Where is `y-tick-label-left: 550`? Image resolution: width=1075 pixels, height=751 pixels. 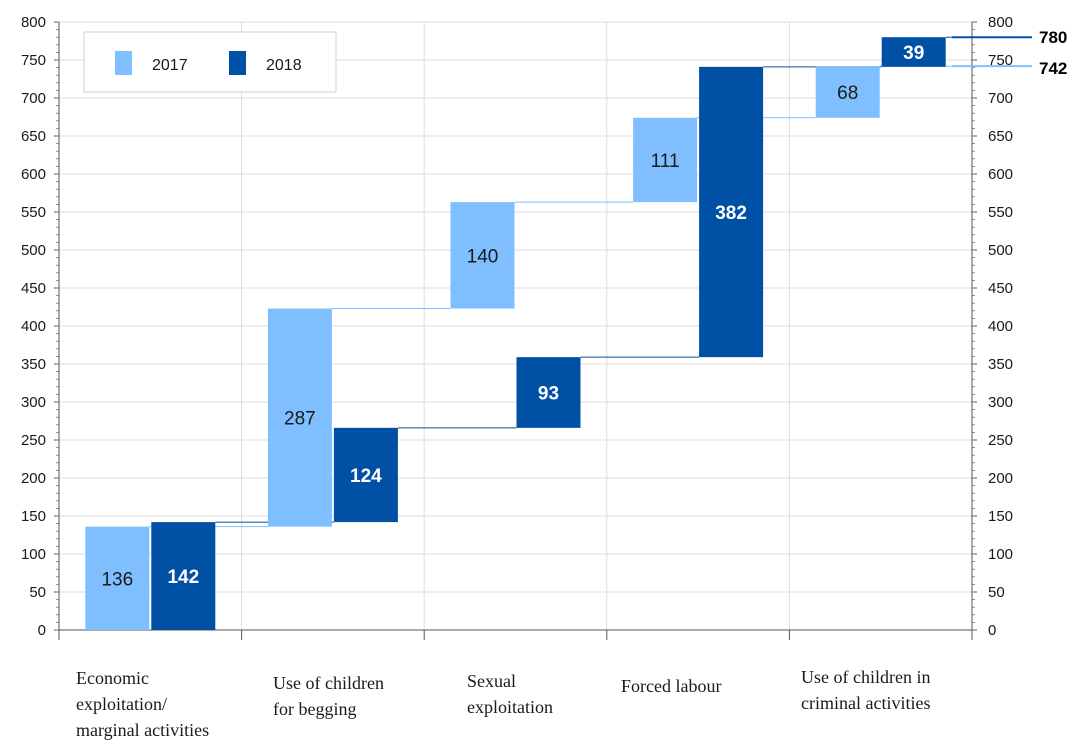
y-tick-label-left: 550 is located at coordinates (33, 212).